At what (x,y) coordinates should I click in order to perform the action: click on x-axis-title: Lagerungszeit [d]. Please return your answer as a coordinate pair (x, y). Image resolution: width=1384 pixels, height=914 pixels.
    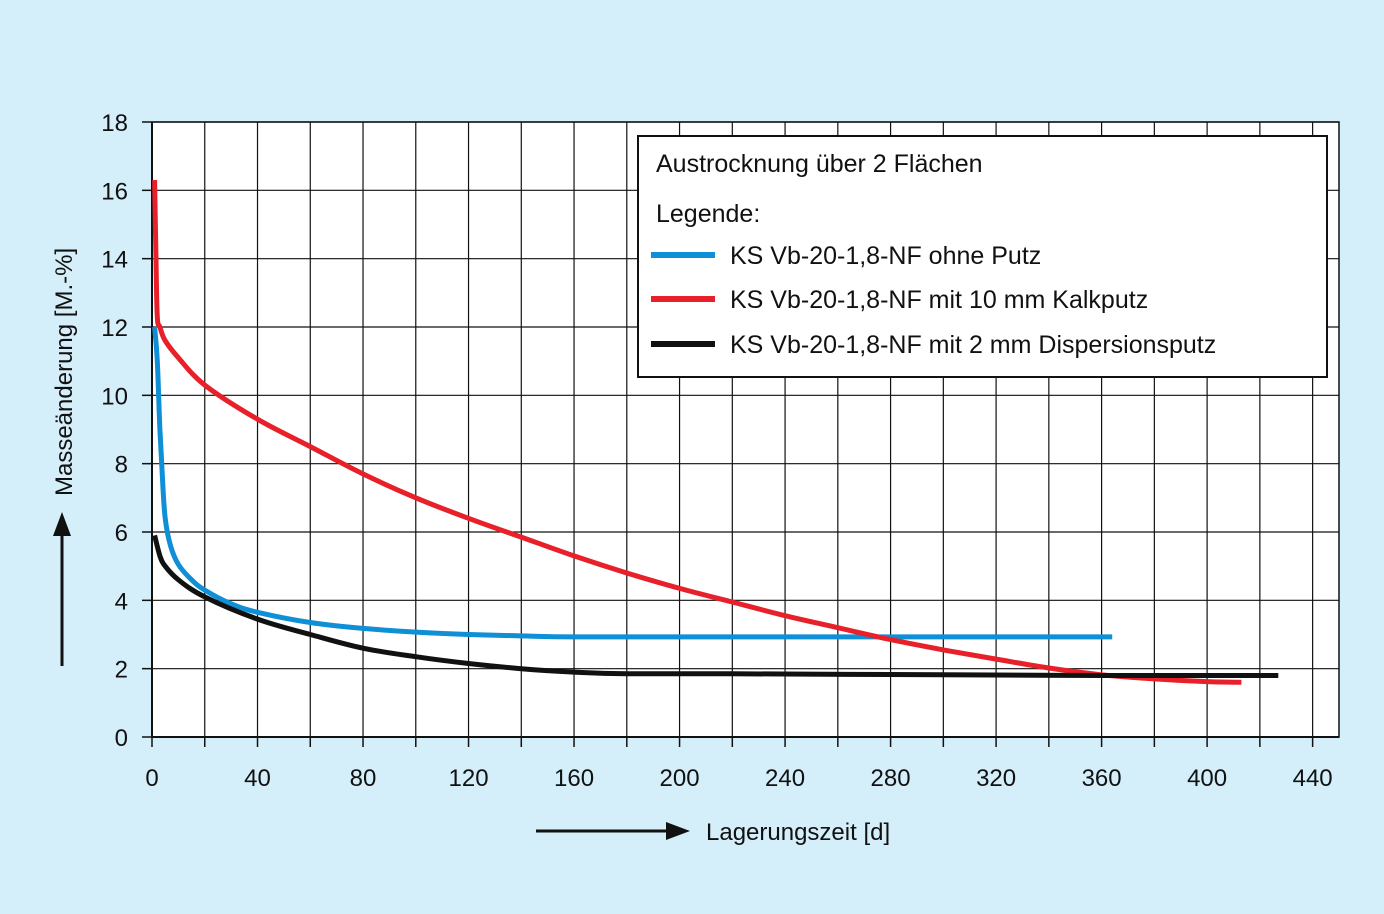
    Looking at the image, I should click on (798, 832).